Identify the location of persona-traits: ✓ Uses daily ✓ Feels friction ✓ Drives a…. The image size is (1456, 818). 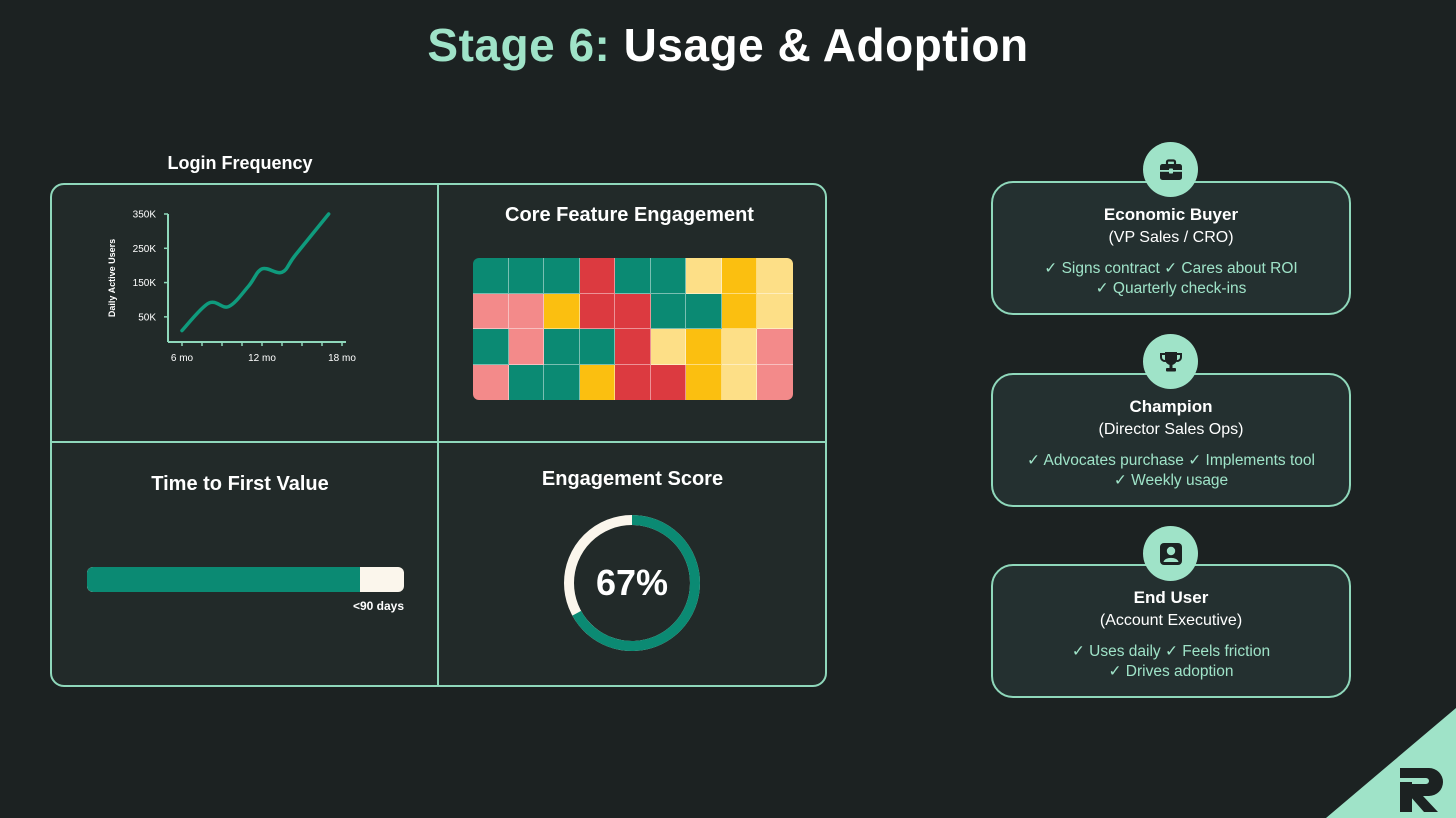
(1171, 662).